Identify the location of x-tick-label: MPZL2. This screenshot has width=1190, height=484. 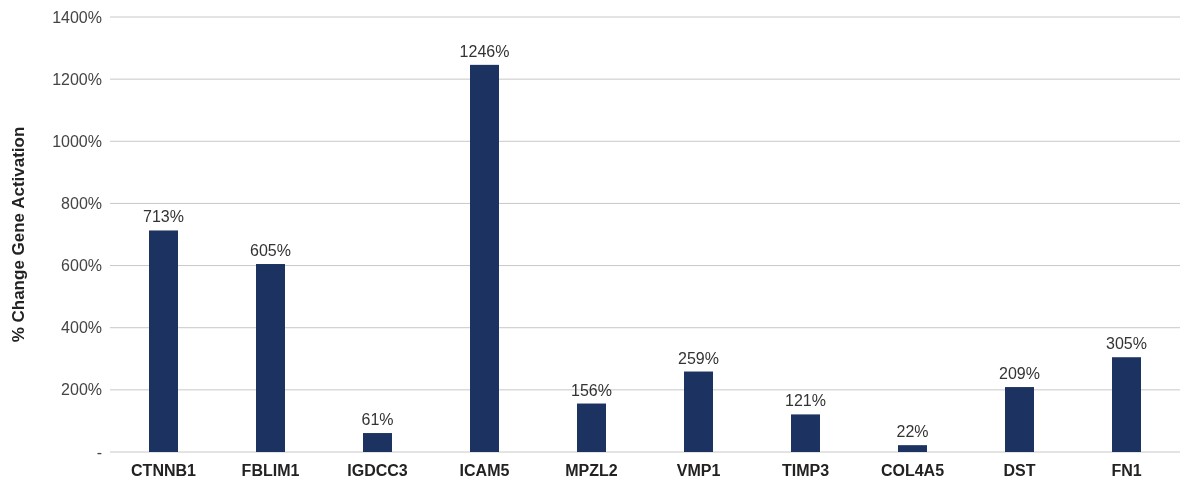
(591, 470).